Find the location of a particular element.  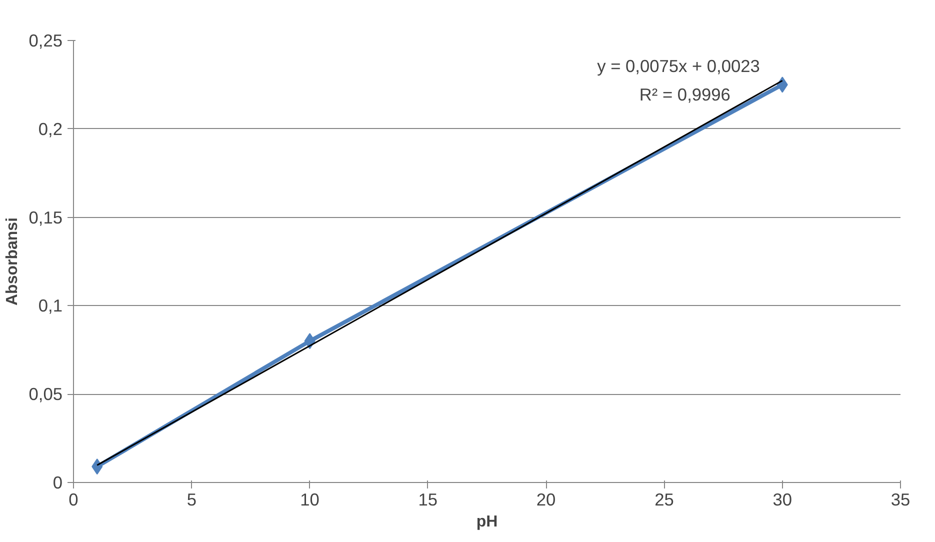

y-tick-label: 0,2 is located at coordinates (50, 128).